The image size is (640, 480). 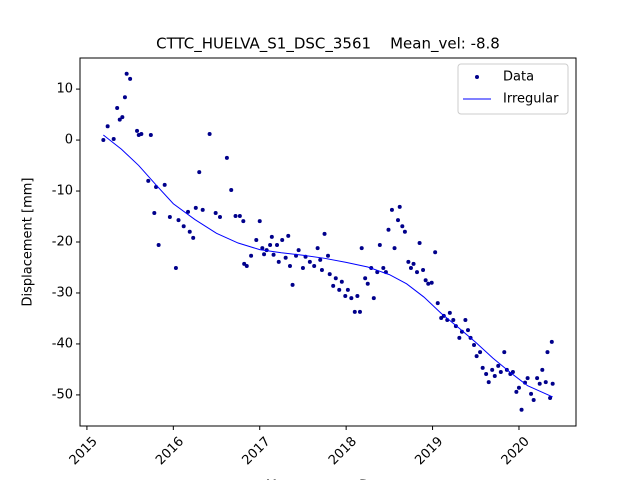 What do you see at coordinates (477, 77) in the screenshot?
I see `legend-marker` at bounding box center [477, 77].